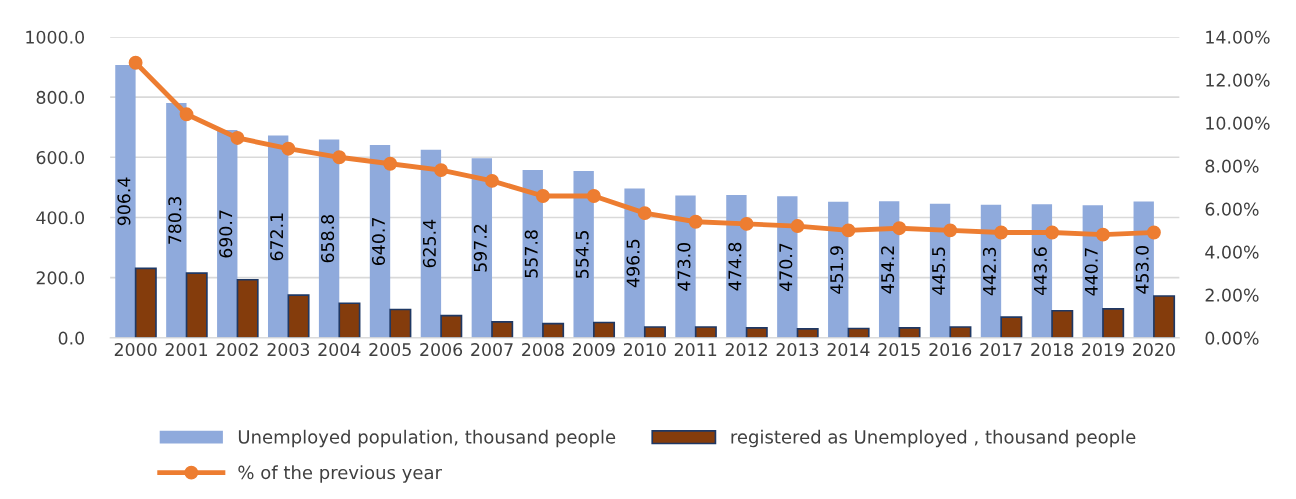 The width and height of the screenshot is (1296, 499). Describe the element at coordinates (328, 239) in the screenshot. I see `data-label: 658.8` at that location.